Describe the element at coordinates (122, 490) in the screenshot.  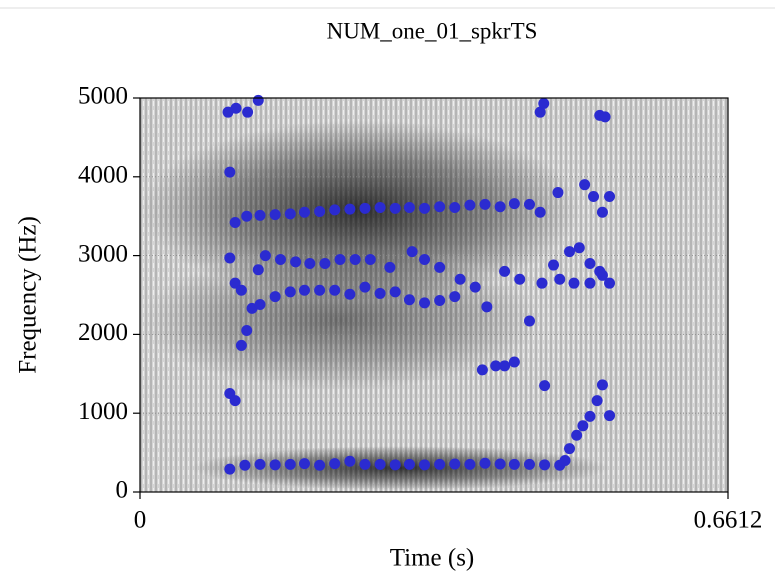
I see `y-tick-label: 0` at that location.